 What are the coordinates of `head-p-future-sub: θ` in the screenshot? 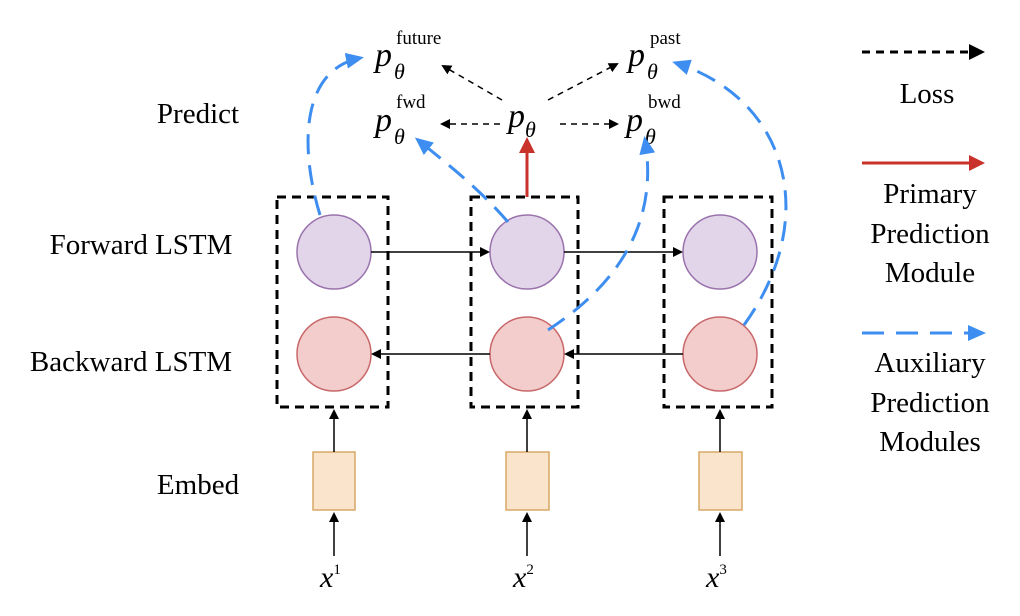 It's located at (399, 71).